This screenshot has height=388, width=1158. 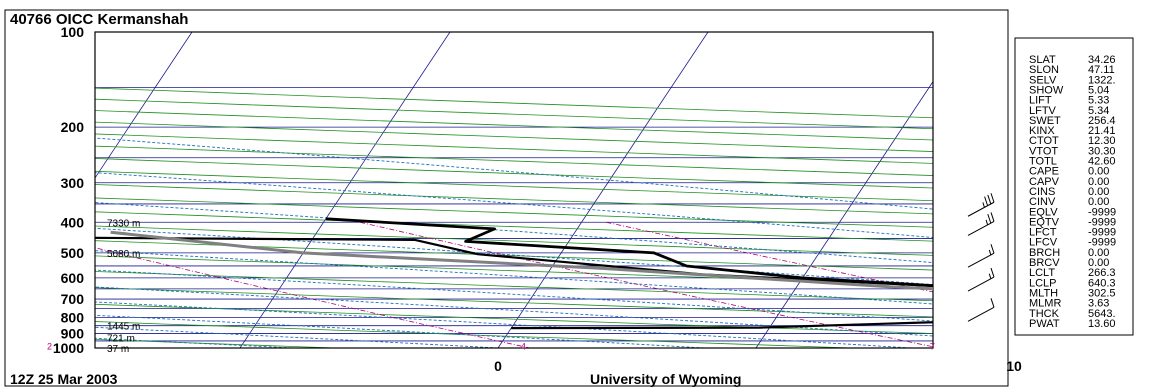 What do you see at coordinates (64, 379) in the screenshot?
I see `time-label: 12Z 25 Mar 2003` at bounding box center [64, 379].